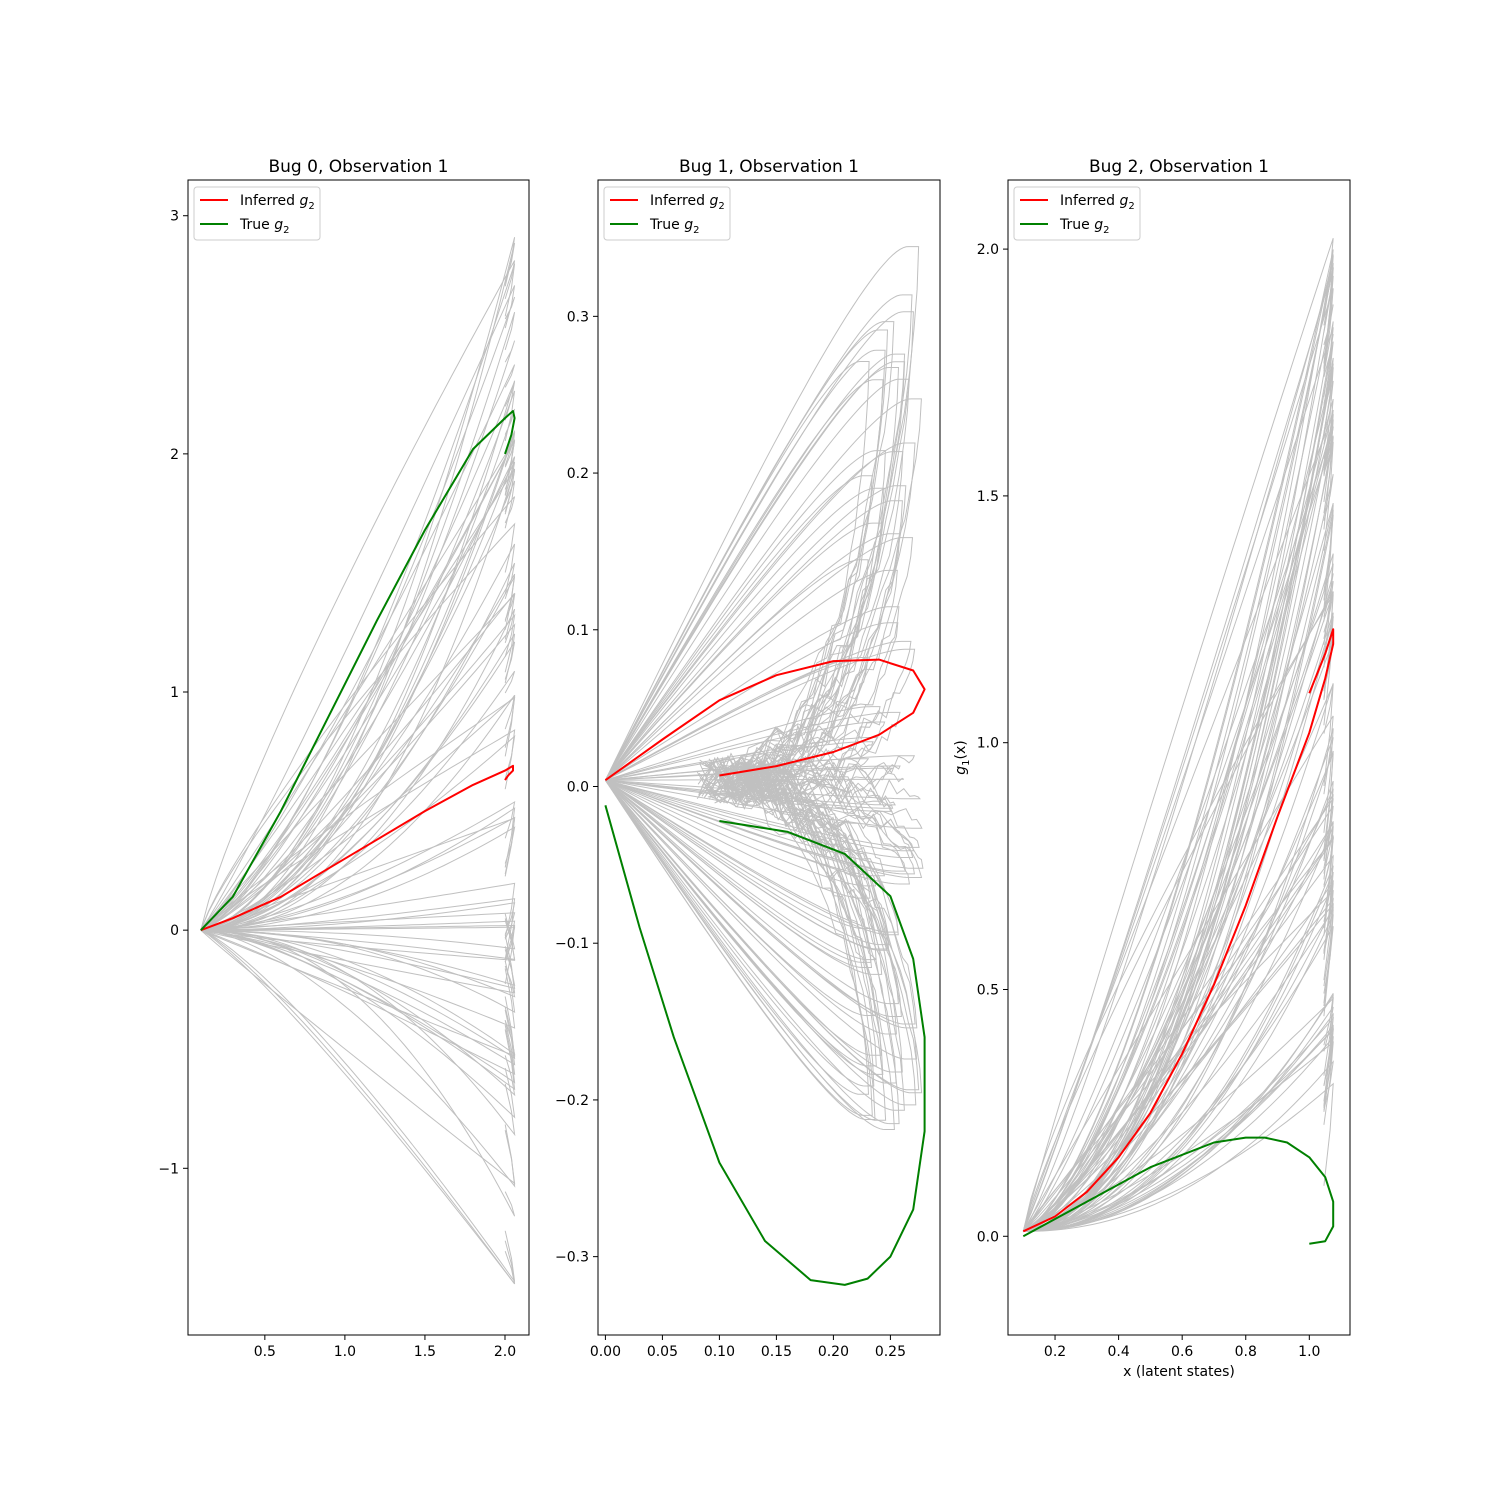 This screenshot has height=1500, width=1500. I want to click on y-tick-label: 0.2, so click(578, 474).